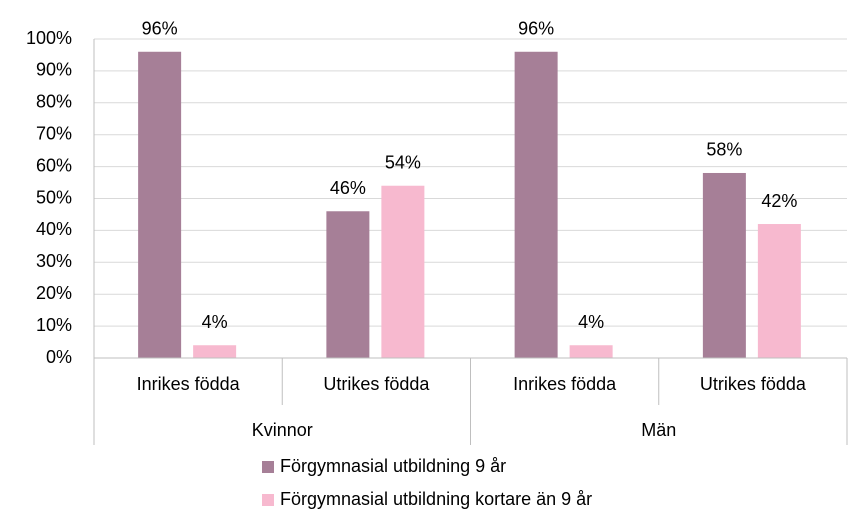 Image resolution: width=849 pixels, height=517 pixels. Describe the element at coordinates (436, 499) in the screenshot. I see `legend-label: Förgymnasial utbildning kortare än 9 år` at that location.